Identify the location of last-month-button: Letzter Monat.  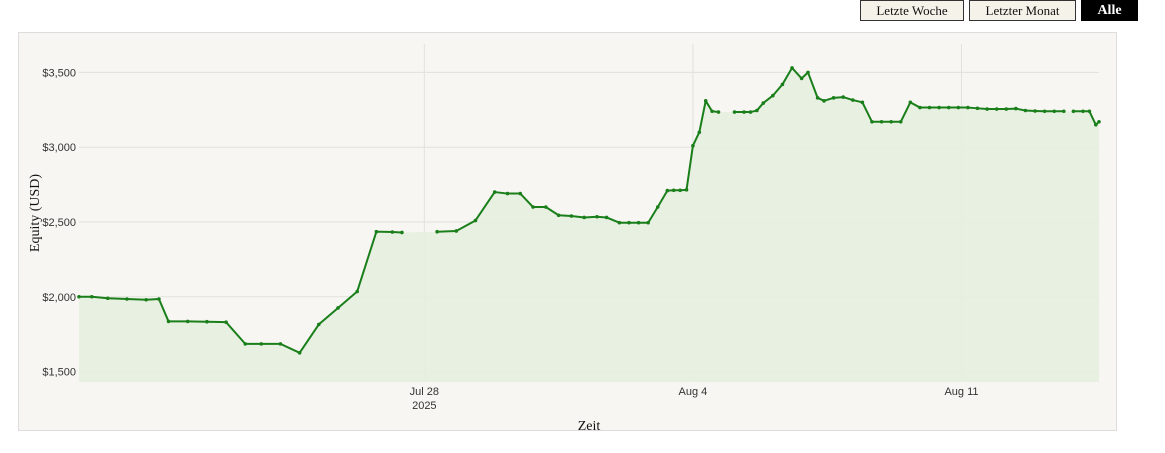
(1022, 10).